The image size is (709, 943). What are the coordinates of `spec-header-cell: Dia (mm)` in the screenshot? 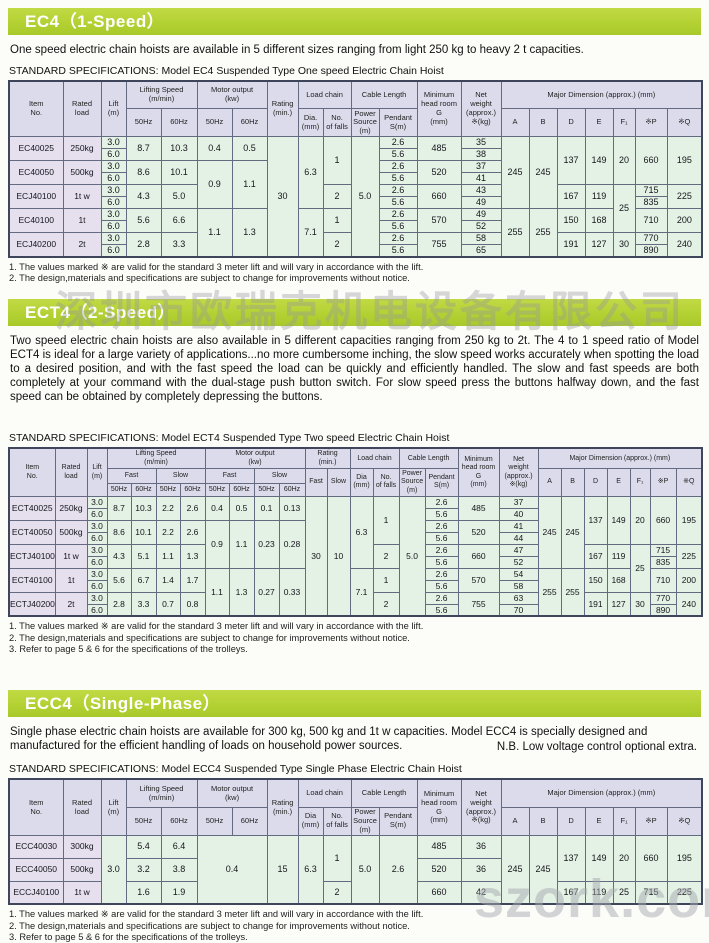 It's located at (310, 821).